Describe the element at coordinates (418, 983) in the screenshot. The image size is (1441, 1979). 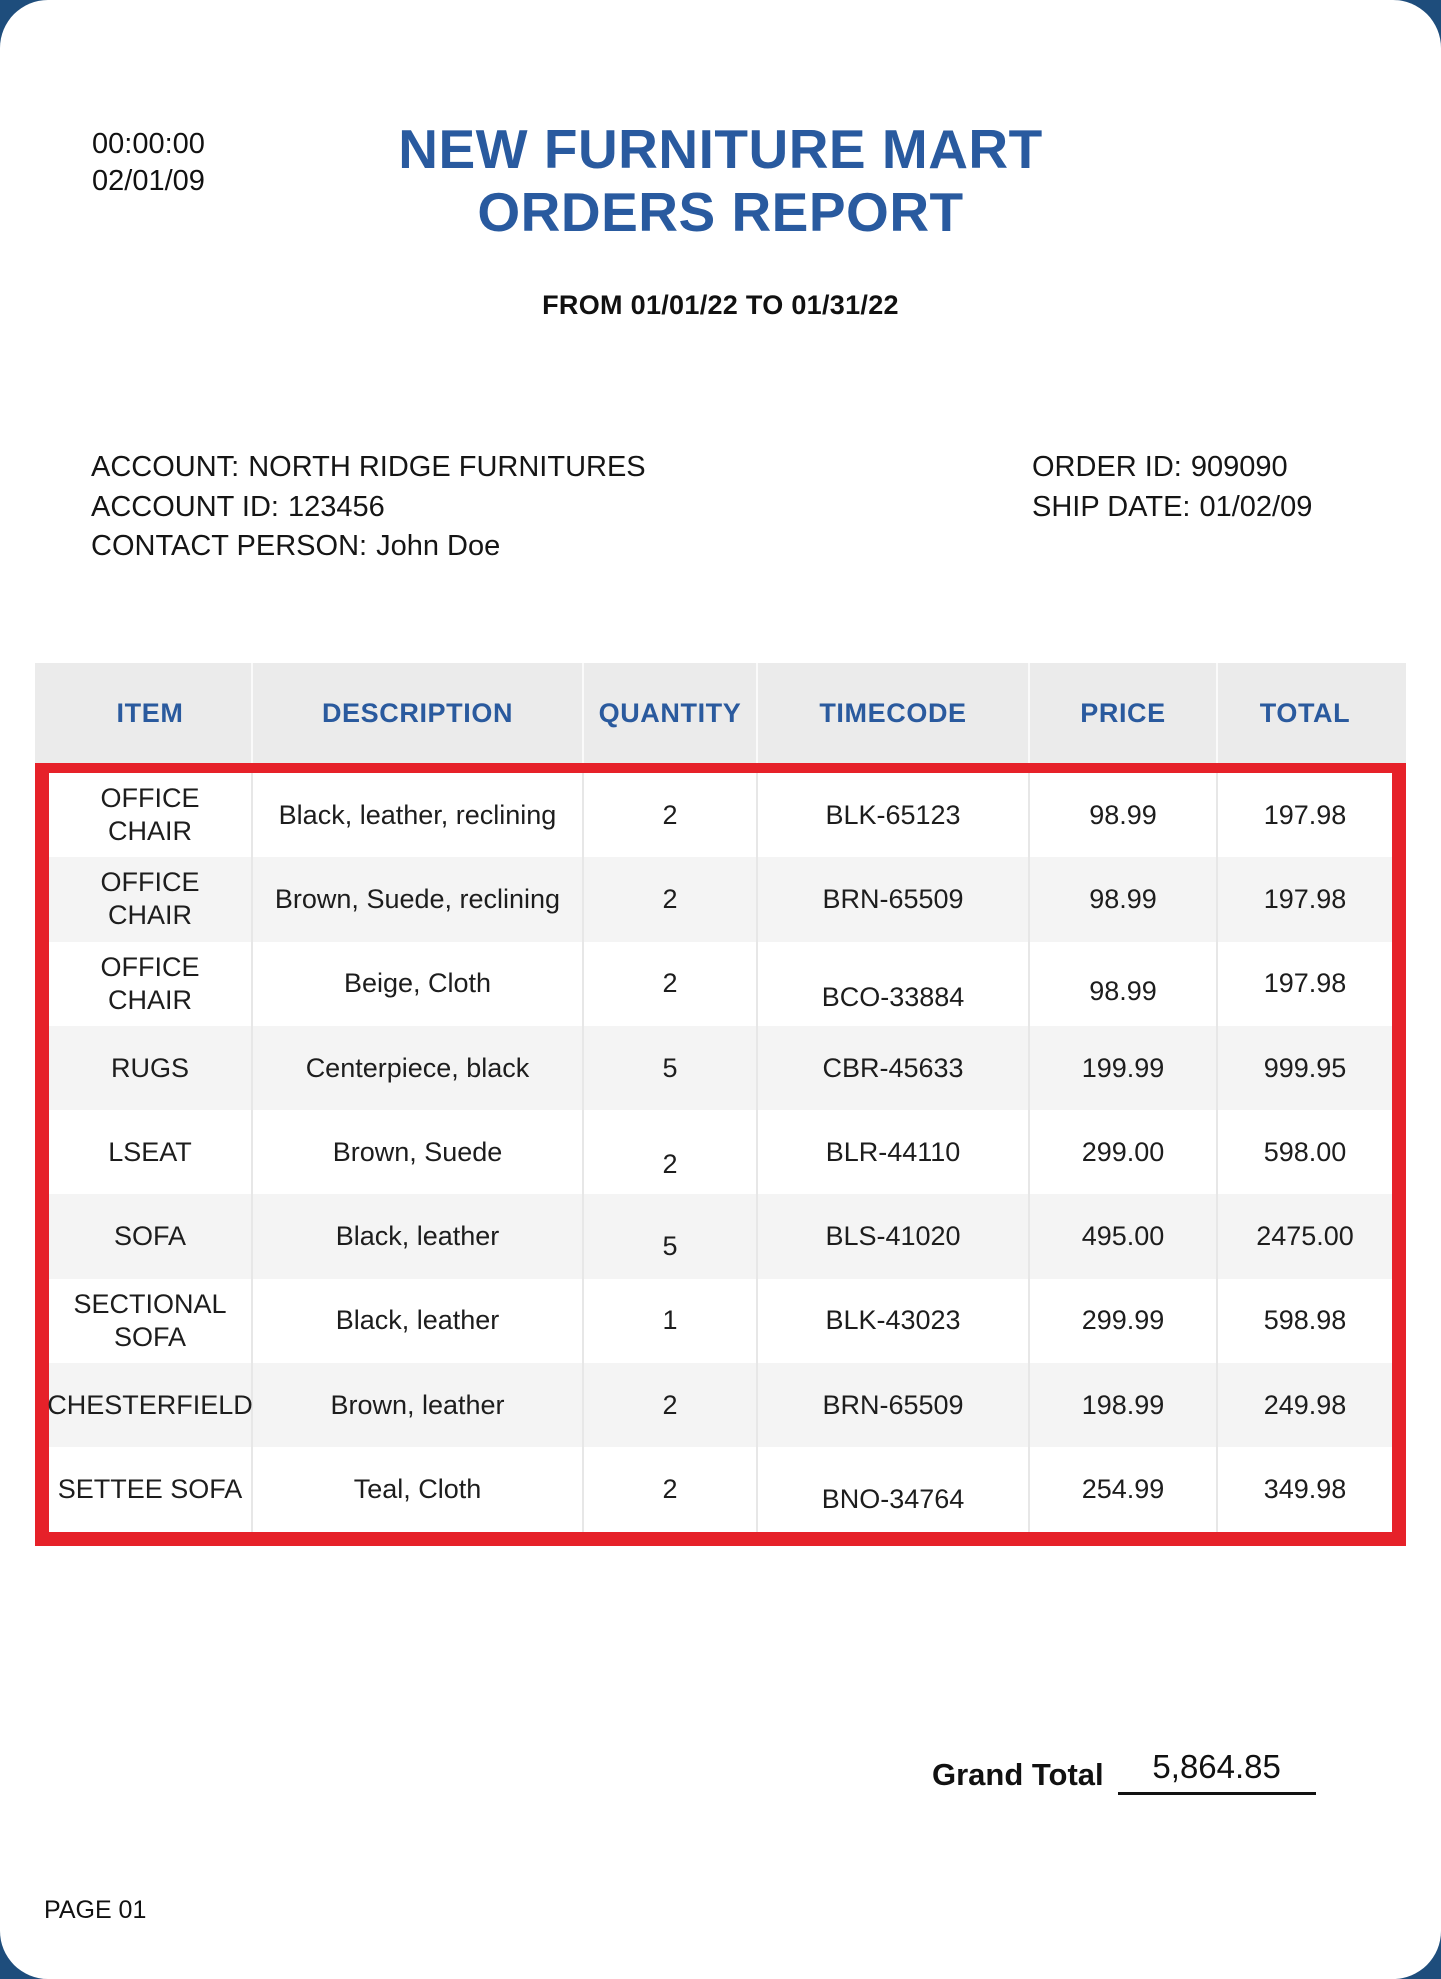
I see `table-cell: Beige, Cloth` at that location.